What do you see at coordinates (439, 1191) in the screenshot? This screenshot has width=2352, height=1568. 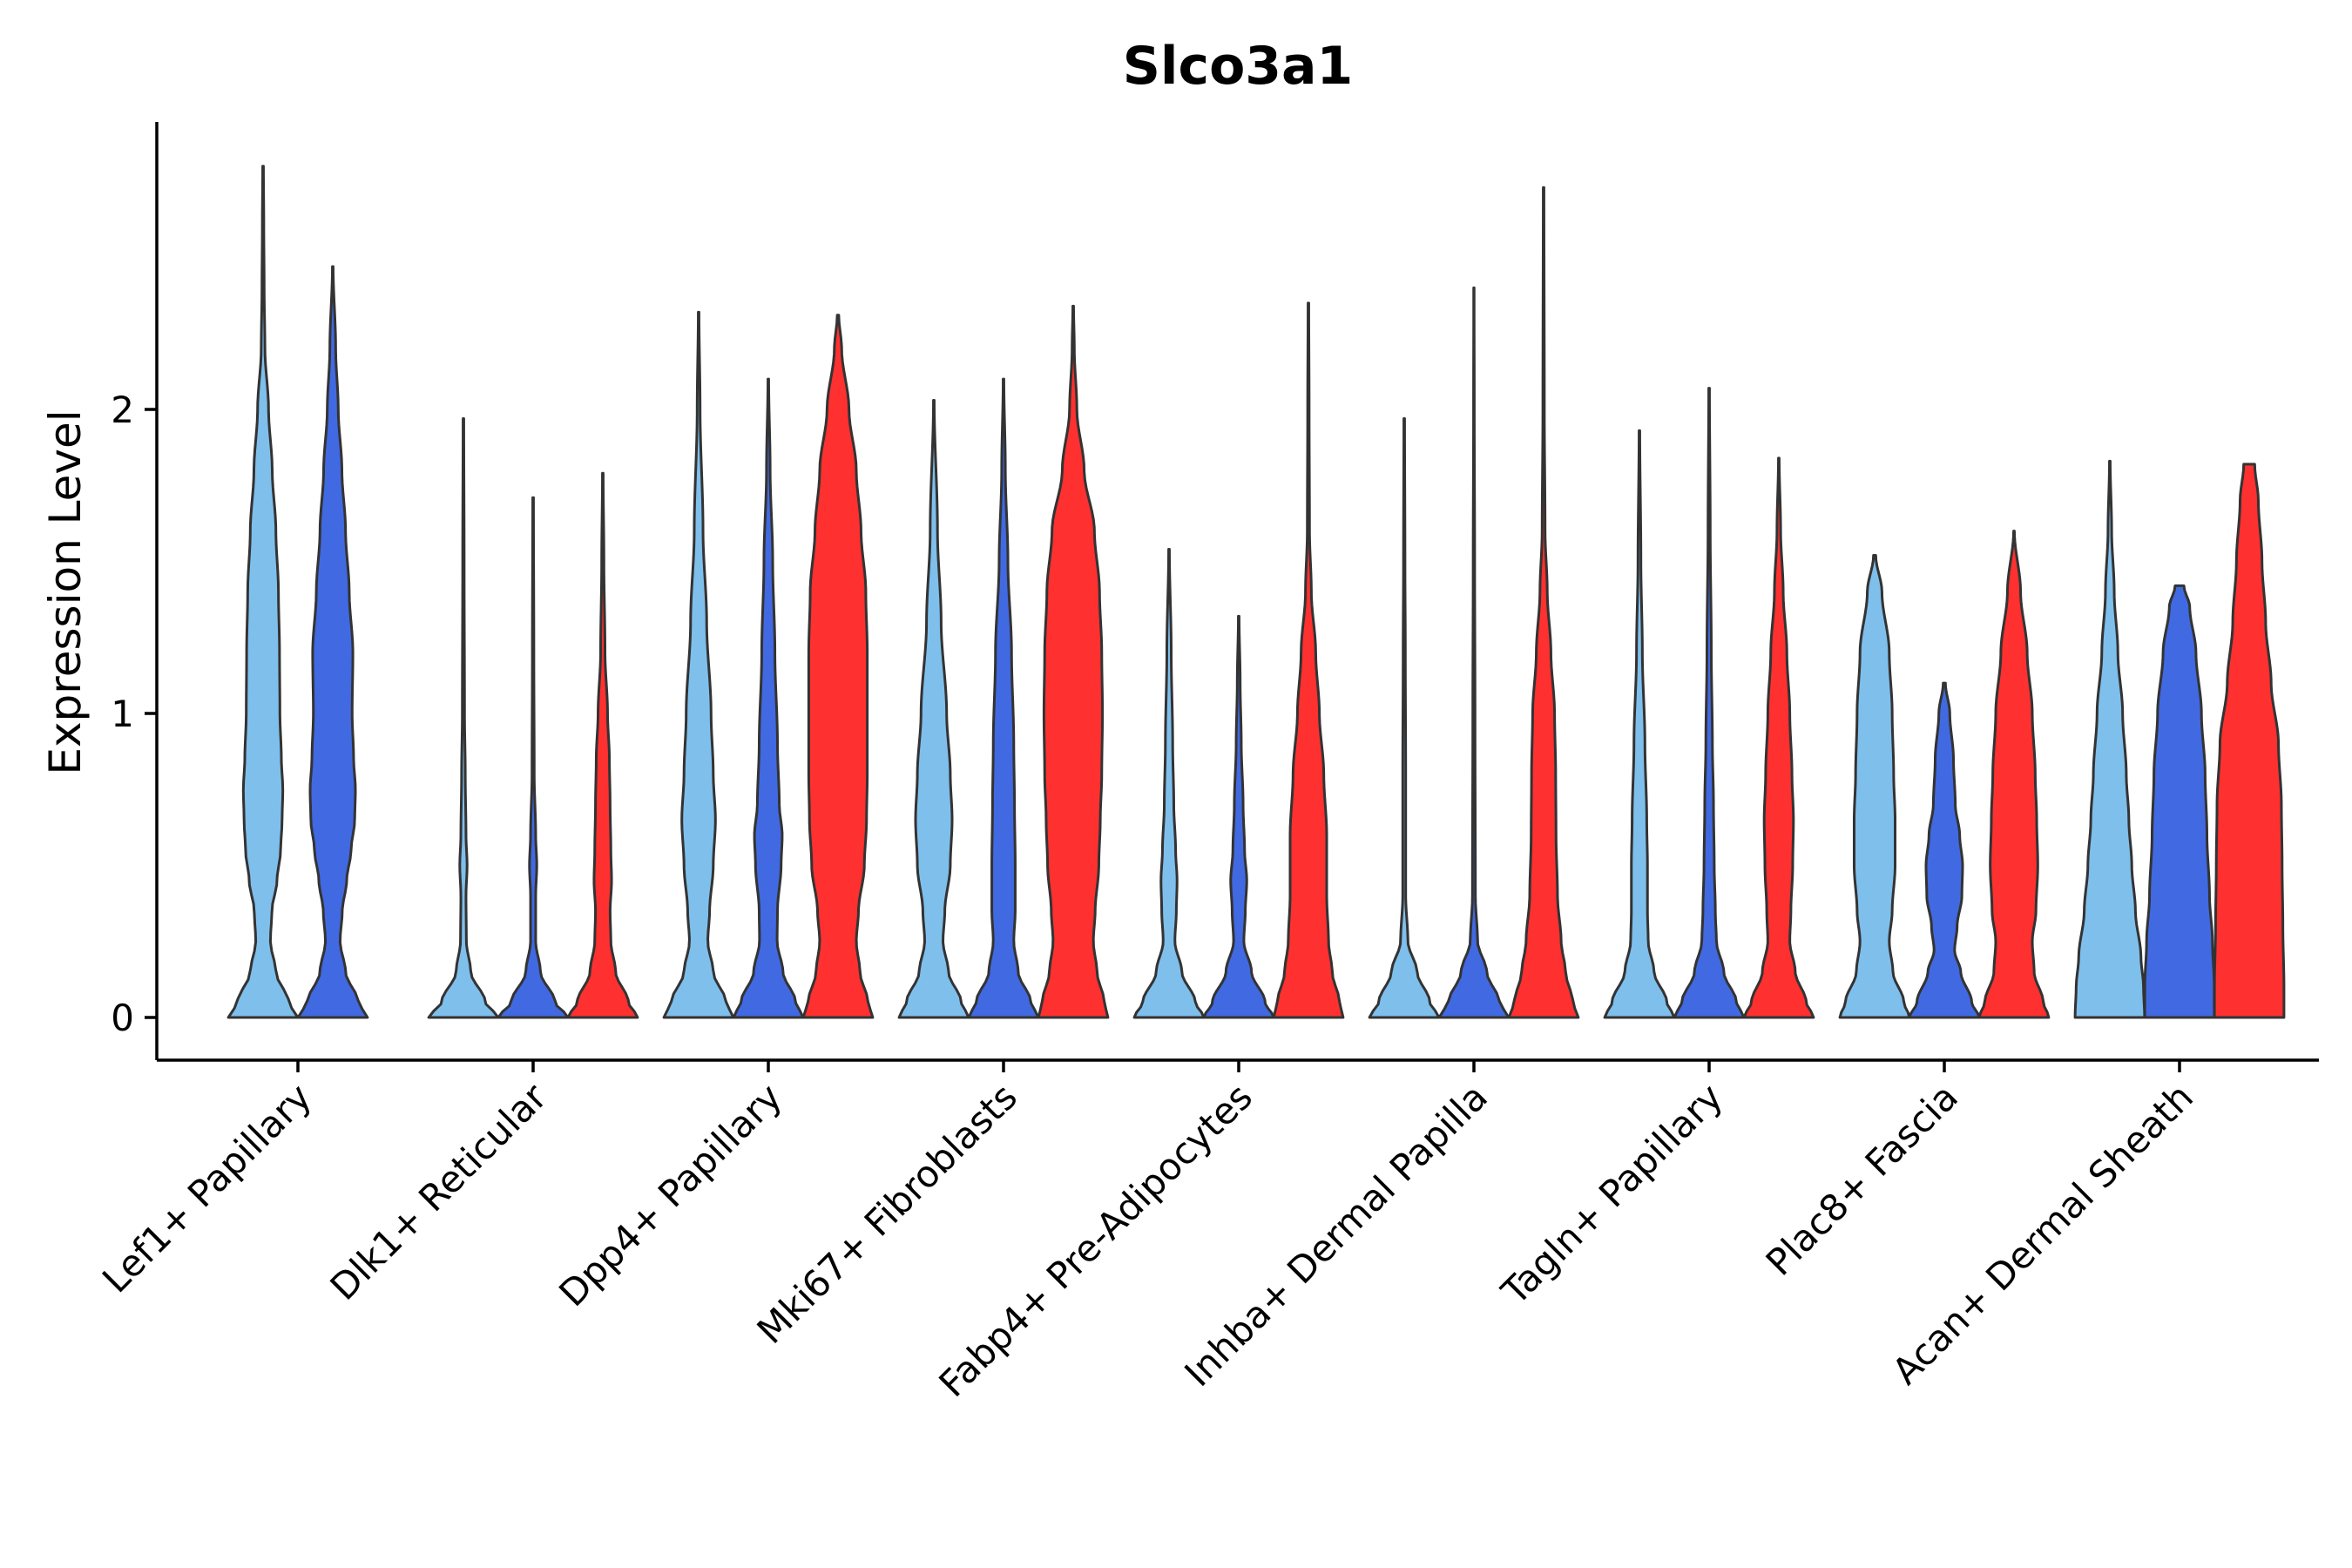 I see `x-tick-label: Dlk1+ Reticular` at bounding box center [439, 1191].